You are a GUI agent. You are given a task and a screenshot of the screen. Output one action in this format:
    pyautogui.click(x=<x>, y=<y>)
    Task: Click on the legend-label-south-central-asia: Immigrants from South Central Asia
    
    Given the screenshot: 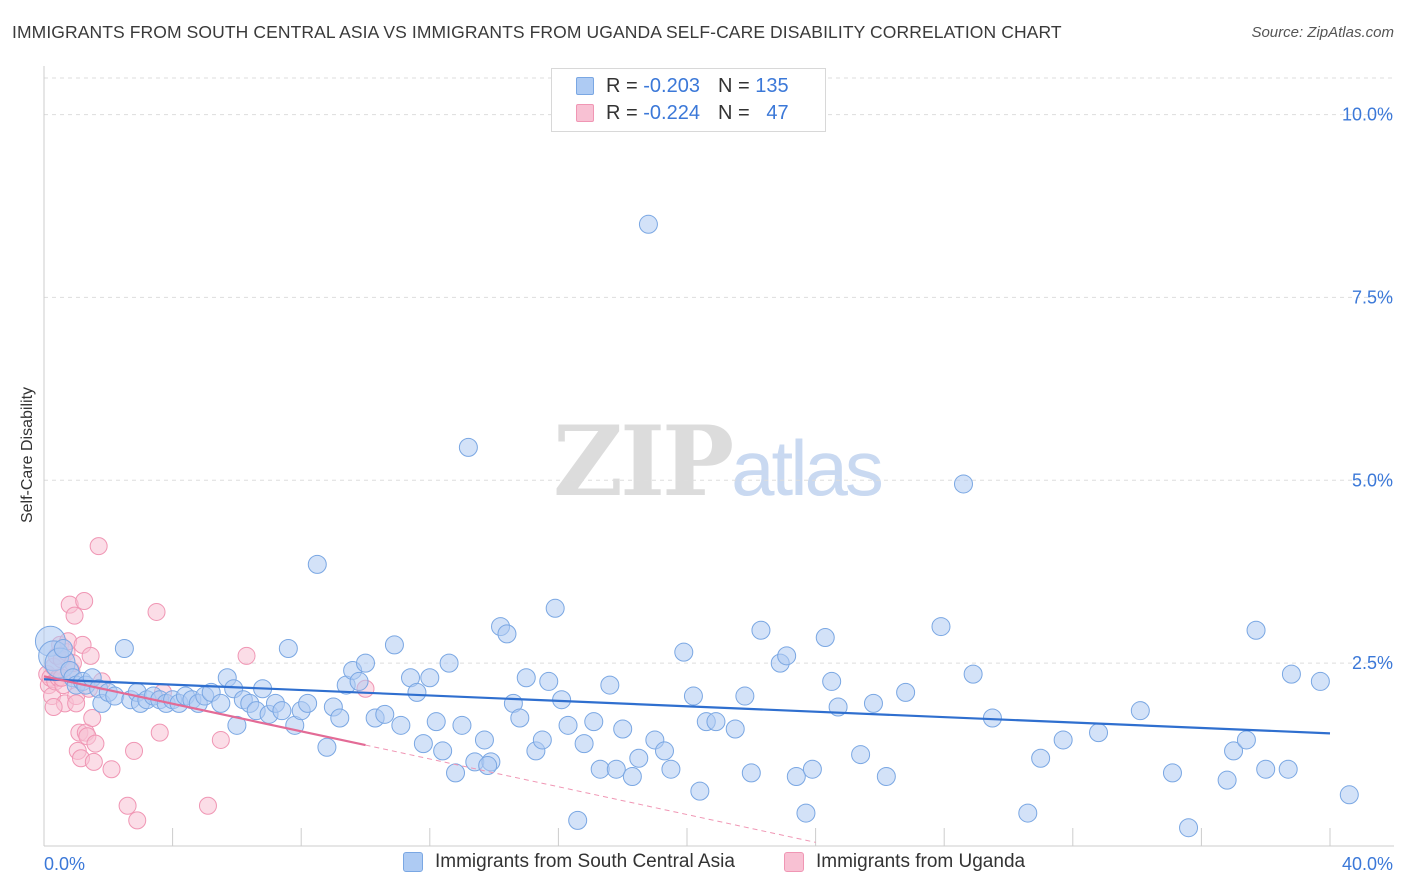 What is the action you would take?
    pyautogui.click(x=585, y=861)
    